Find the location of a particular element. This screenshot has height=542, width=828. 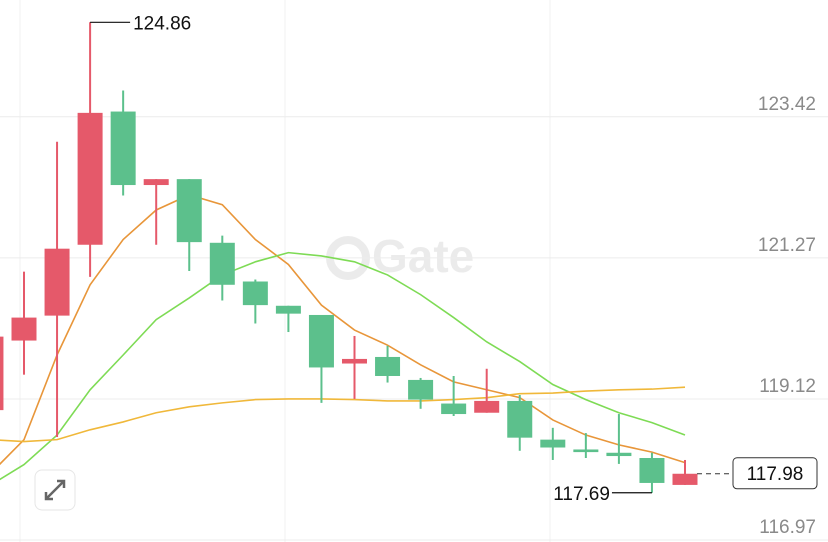

expand-button is located at coordinates (55, 490).